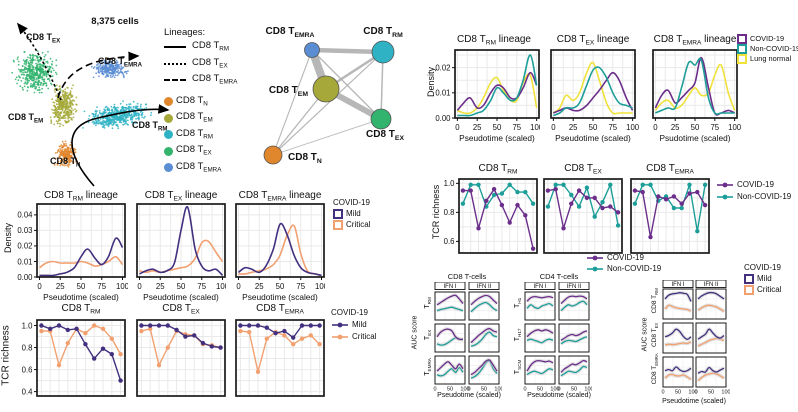  What do you see at coordinates (280, 309) in the screenshot?
I see `tcr2-title-temra: CD8 TEMRA` at bounding box center [280, 309].